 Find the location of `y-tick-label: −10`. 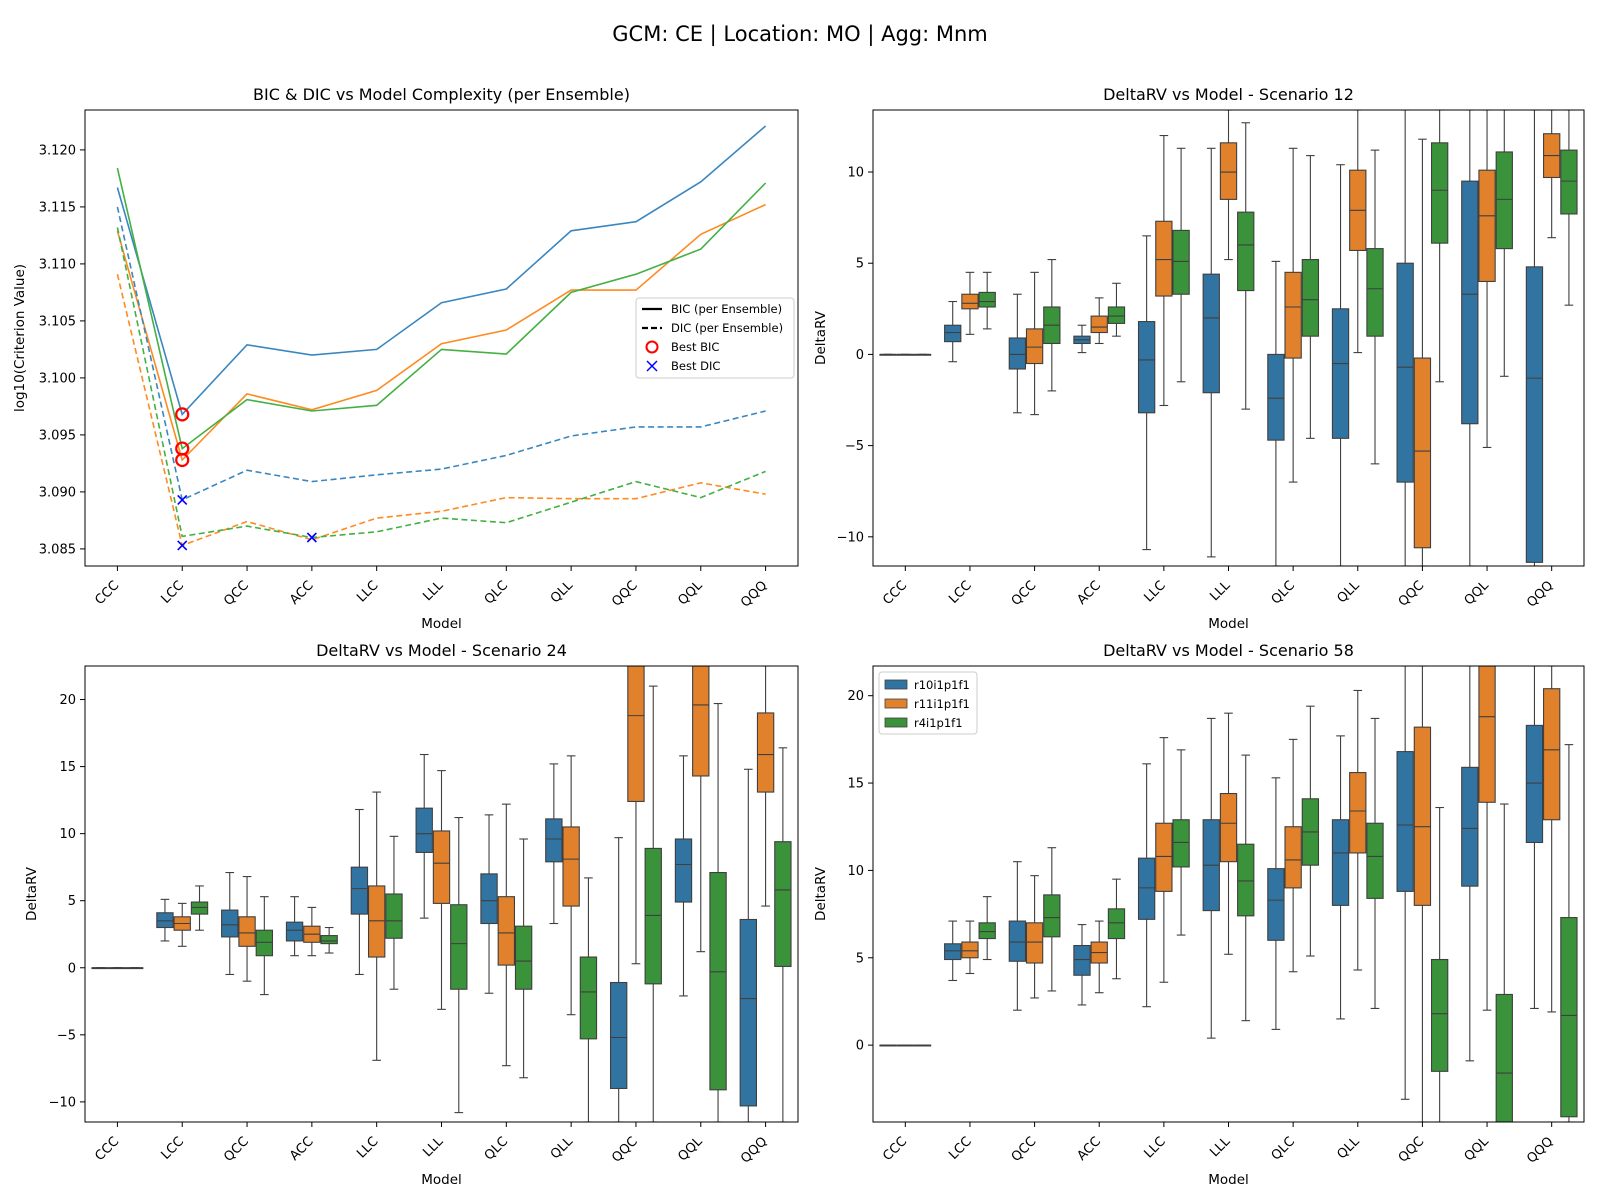

y-tick-label: −10 is located at coordinates (850, 537).